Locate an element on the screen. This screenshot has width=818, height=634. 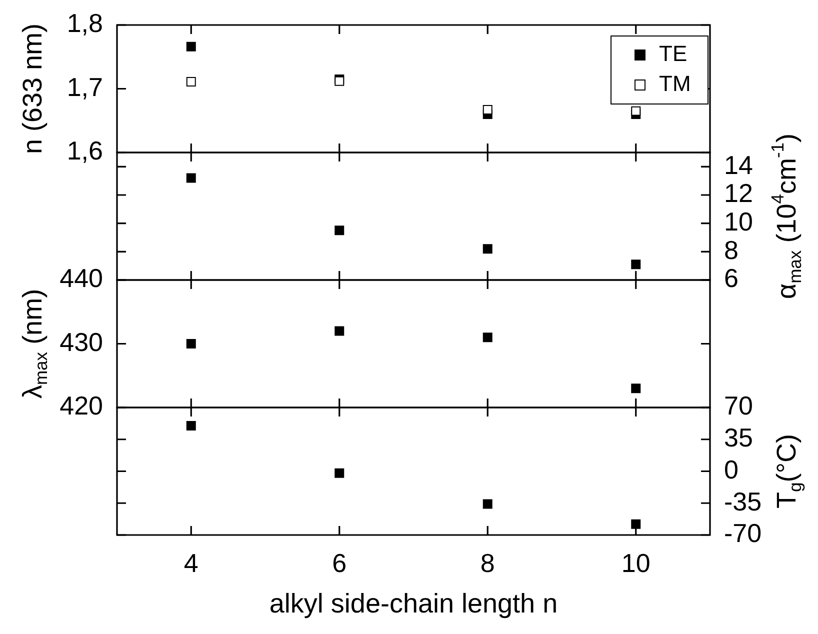
y2-tick-label: 35 is located at coordinates (738, 437).